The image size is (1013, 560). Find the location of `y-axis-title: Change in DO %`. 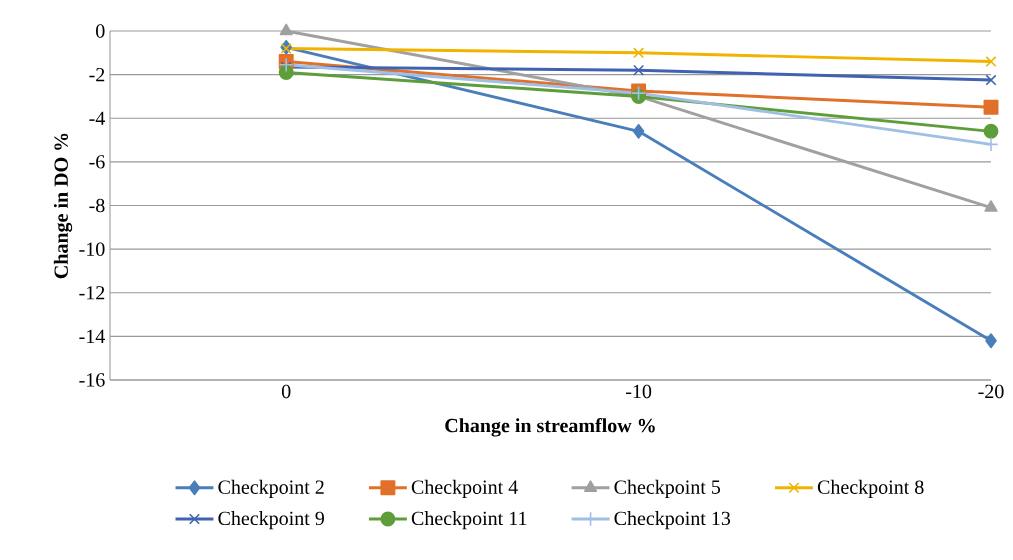

y-axis-title: Change in DO % is located at coordinates (63, 206).